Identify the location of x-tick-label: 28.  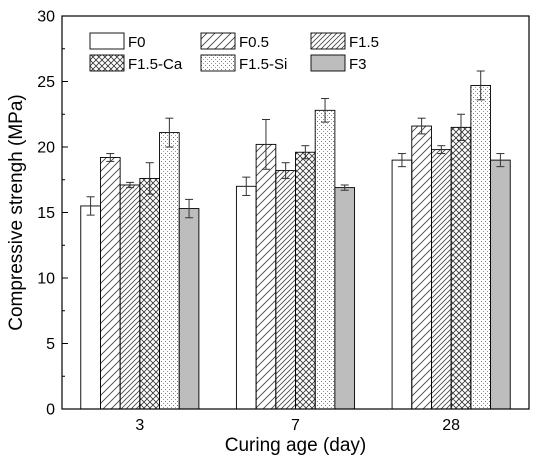
(451, 425).